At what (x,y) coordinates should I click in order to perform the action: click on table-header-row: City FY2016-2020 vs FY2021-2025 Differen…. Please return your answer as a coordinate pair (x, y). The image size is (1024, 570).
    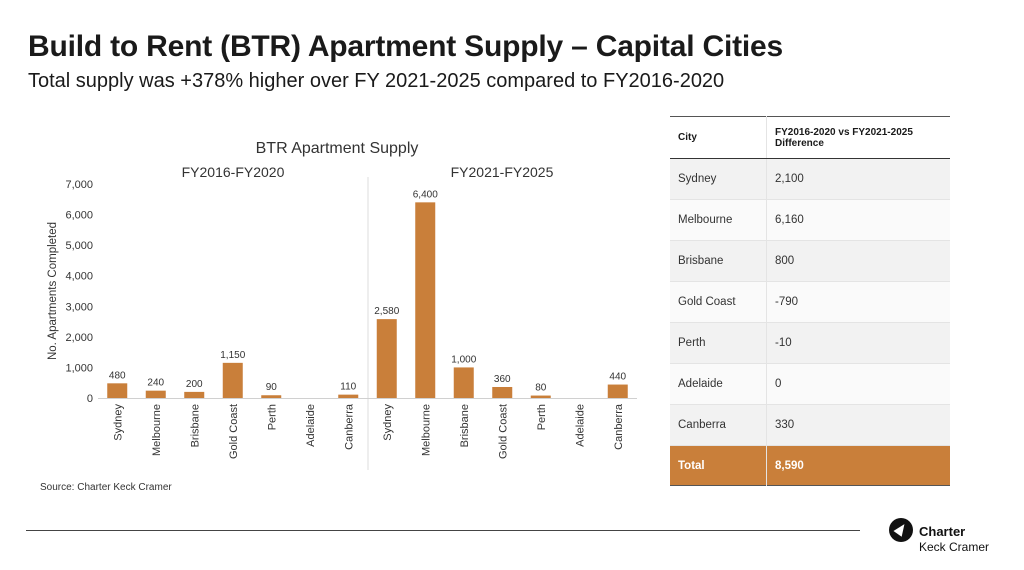
    Looking at the image, I should click on (810, 137).